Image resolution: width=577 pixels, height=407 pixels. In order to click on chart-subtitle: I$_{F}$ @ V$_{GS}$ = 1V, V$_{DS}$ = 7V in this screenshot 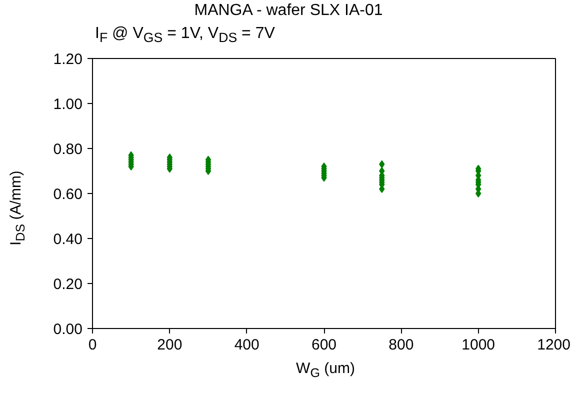, I will do `click(185, 36)`.